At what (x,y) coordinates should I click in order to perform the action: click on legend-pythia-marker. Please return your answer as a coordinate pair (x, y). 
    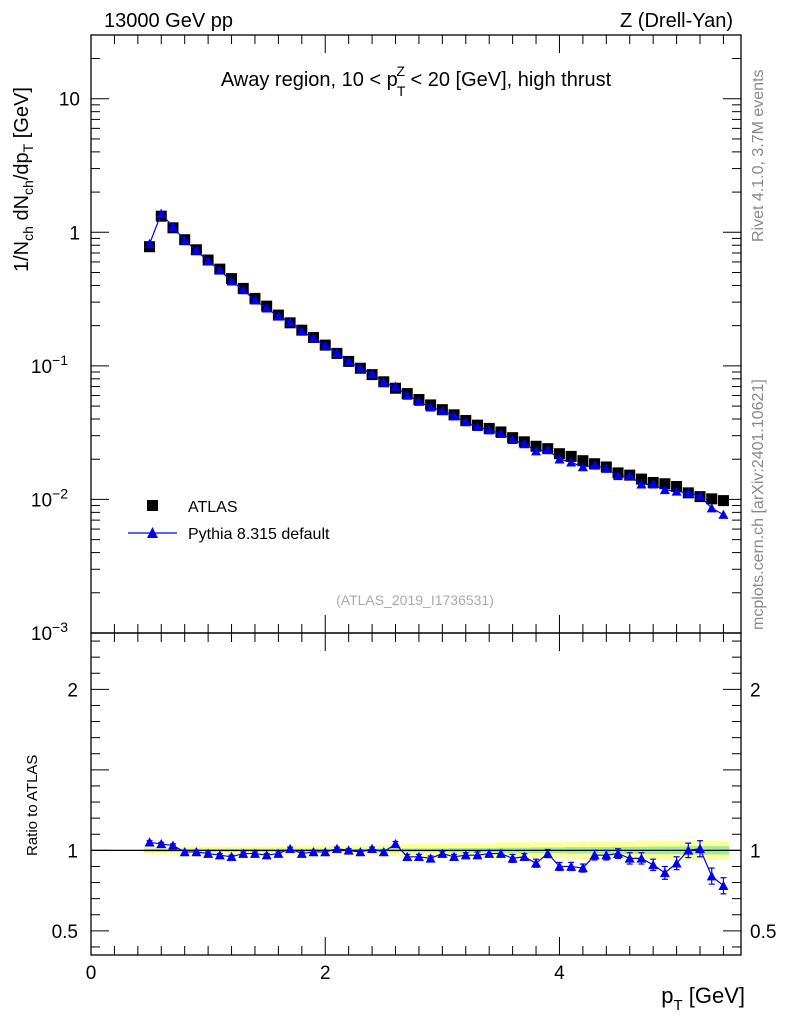
    Looking at the image, I should click on (152, 532).